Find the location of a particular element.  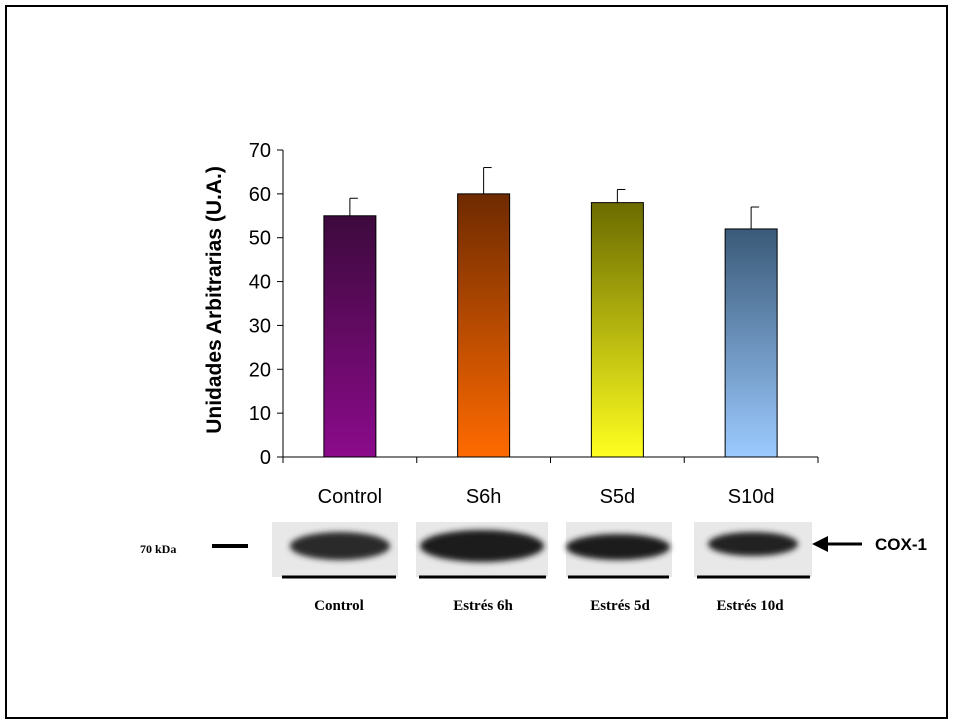

bar-s6h is located at coordinates (484, 325).